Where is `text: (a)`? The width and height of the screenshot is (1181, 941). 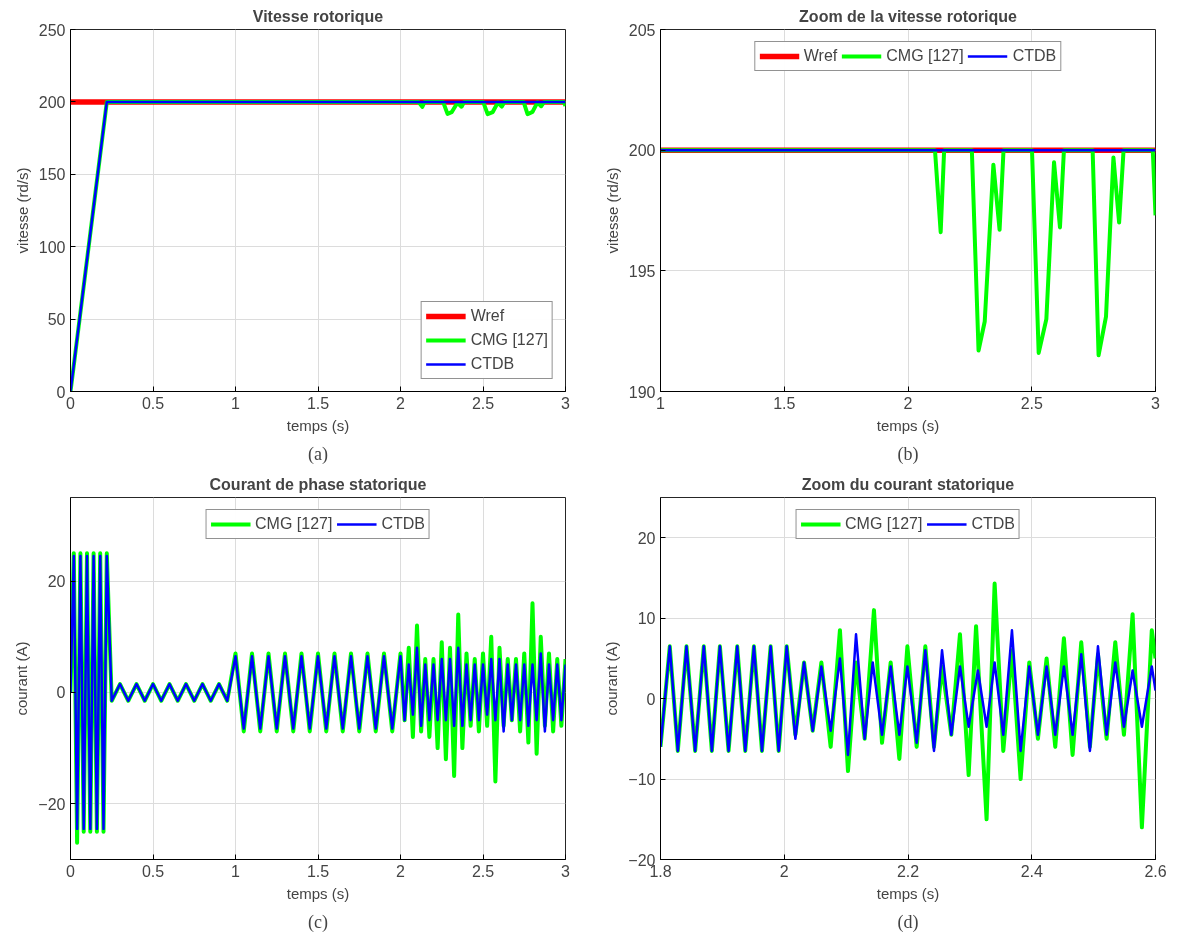 text: (a) is located at coordinates (318, 454).